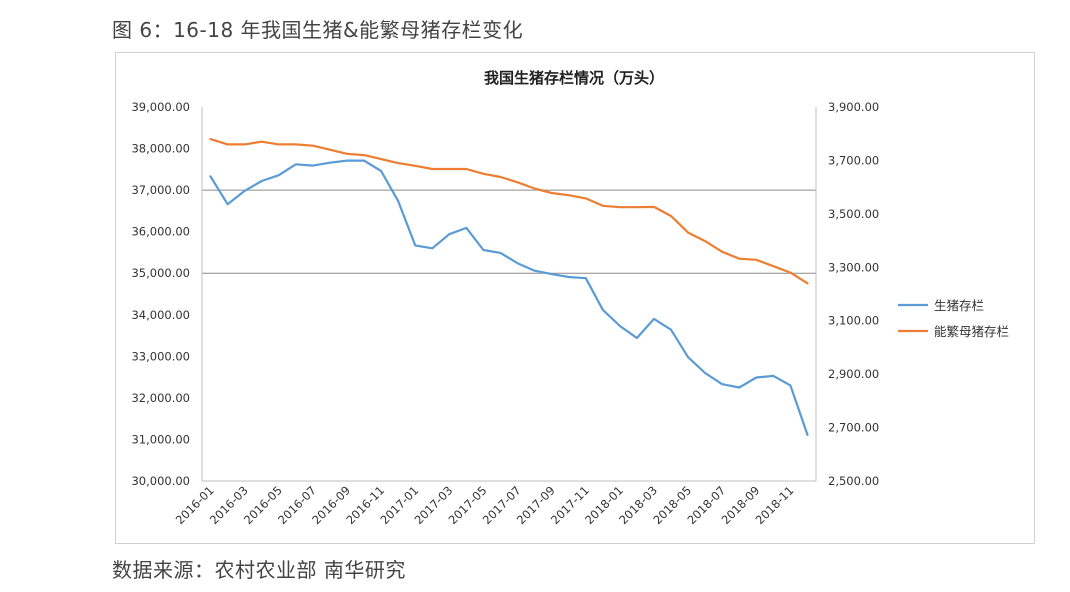 The image size is (1070, 592). I want to click on left-tick-label: 39,000.00, so click(160, 107).